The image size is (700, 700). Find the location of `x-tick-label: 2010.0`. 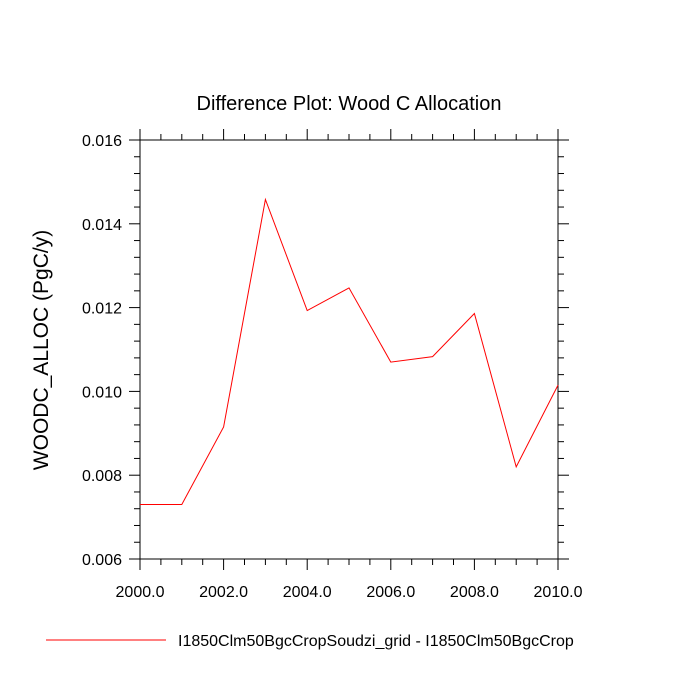

x-tick-label: 2010.0 is located at coordinates (558, 592).